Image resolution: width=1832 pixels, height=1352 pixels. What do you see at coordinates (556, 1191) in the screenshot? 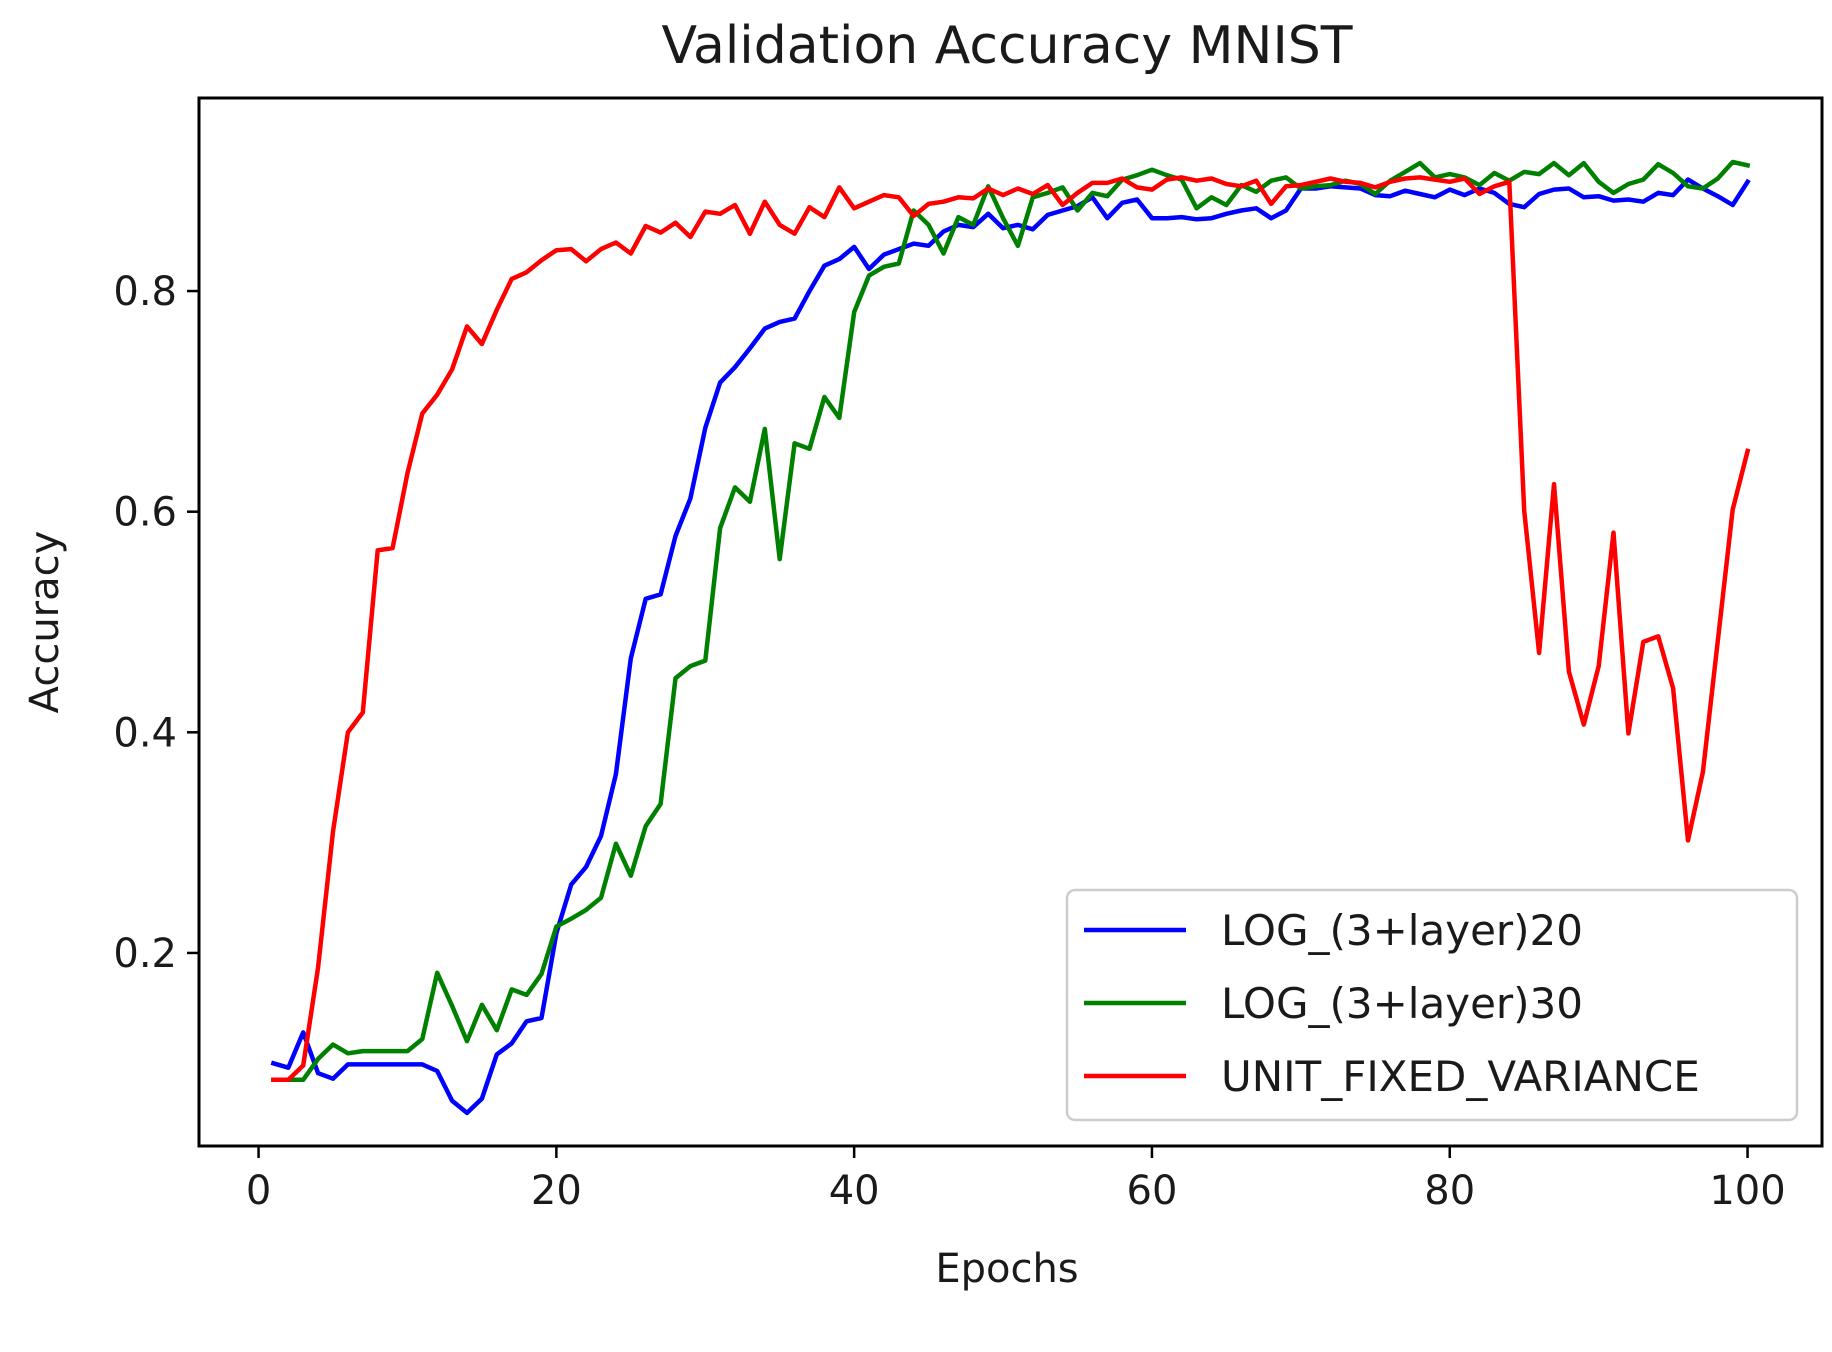
I see `x-tick-label: 20` at bounding box center [556, 1191].